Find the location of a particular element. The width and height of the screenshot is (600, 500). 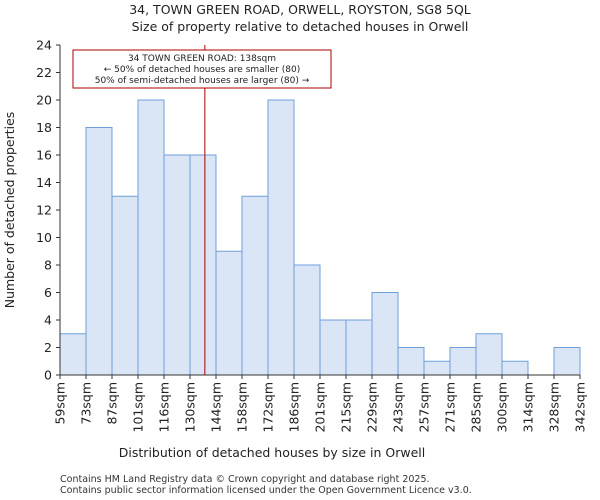

y-tick-label: 22 is located at coordinates (44, 72).